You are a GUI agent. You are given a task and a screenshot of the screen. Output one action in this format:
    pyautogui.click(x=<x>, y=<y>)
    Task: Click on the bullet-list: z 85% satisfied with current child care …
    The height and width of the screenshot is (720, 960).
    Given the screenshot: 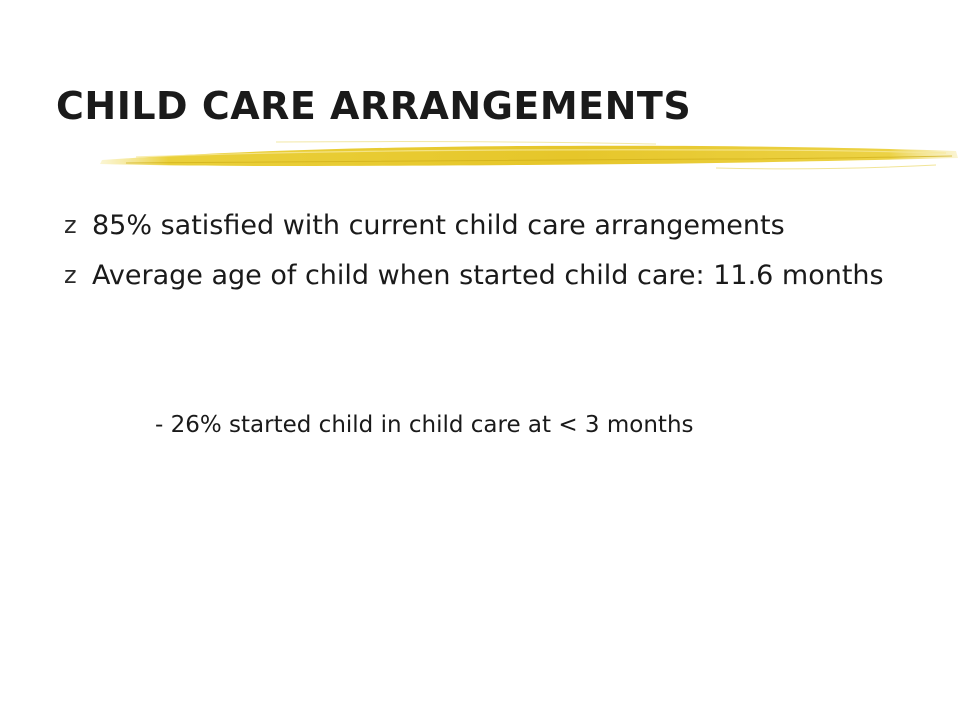 What is the action you would take?
    pyautogui.click(x=490, y=256)
    